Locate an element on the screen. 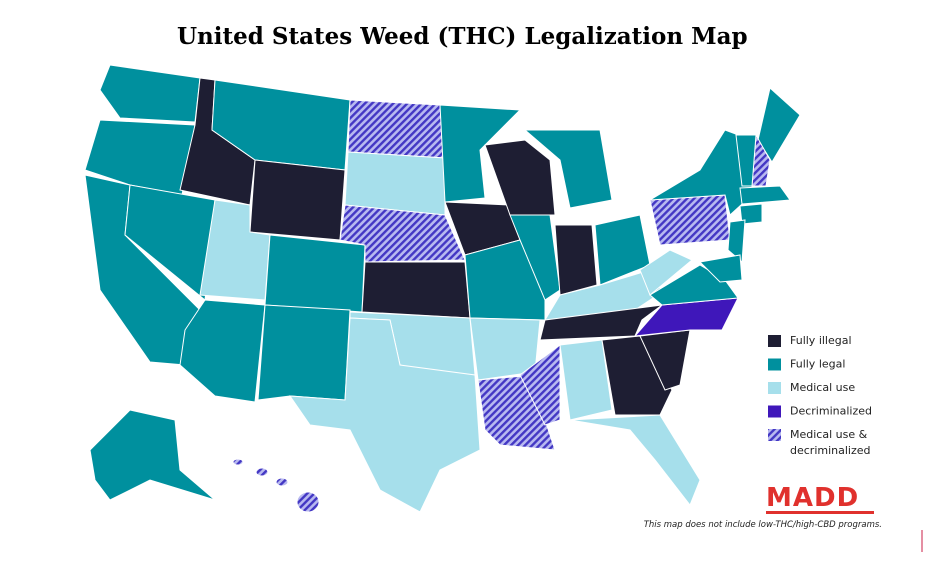  legend-label-line: decriminalized is located at coordinates (830, 450).